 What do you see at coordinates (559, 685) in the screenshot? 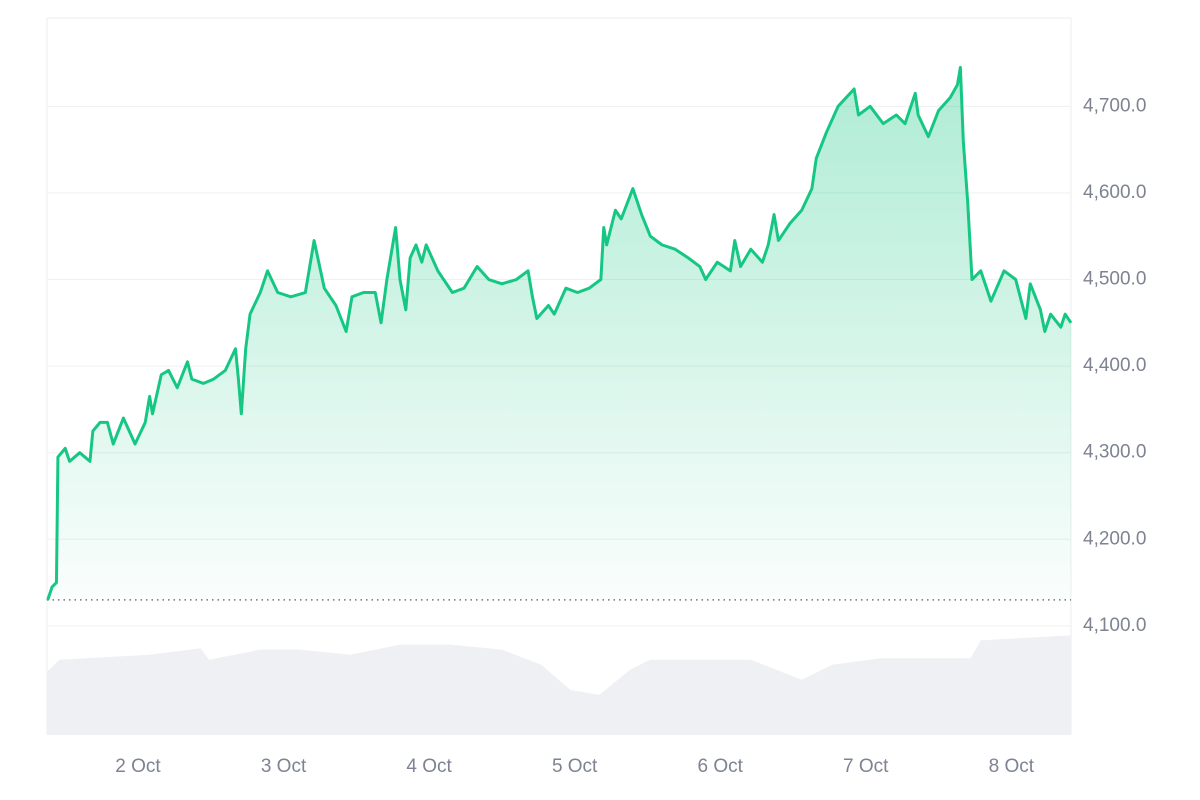
I see `volume-area` at bounding box center [559, 685].